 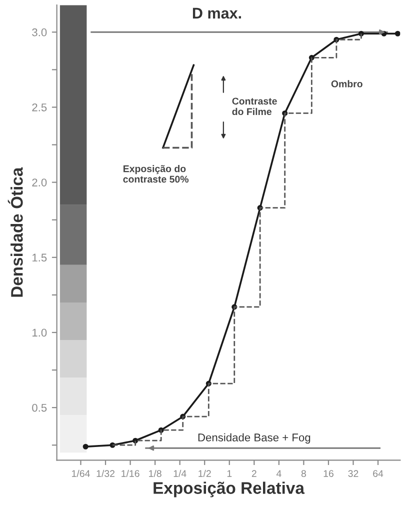 I want to click on x-tick-label: 1/4, so click(x=180, y=473).